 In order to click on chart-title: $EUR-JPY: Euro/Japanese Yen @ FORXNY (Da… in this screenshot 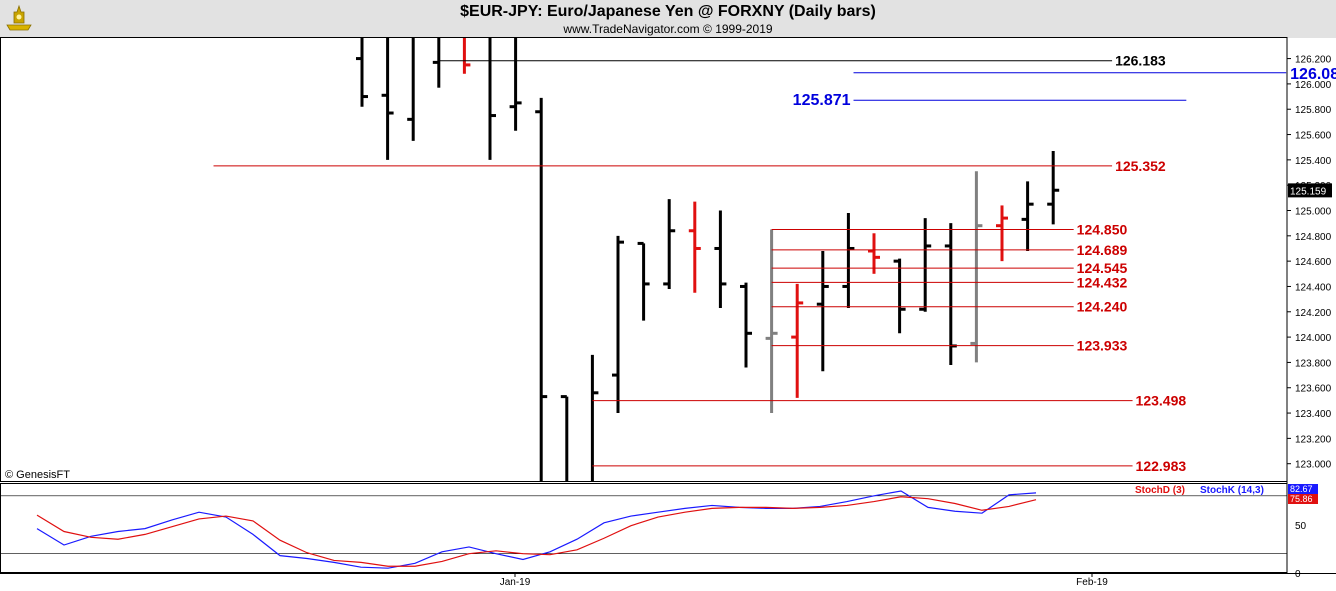, I will do `click(668, 11)`.